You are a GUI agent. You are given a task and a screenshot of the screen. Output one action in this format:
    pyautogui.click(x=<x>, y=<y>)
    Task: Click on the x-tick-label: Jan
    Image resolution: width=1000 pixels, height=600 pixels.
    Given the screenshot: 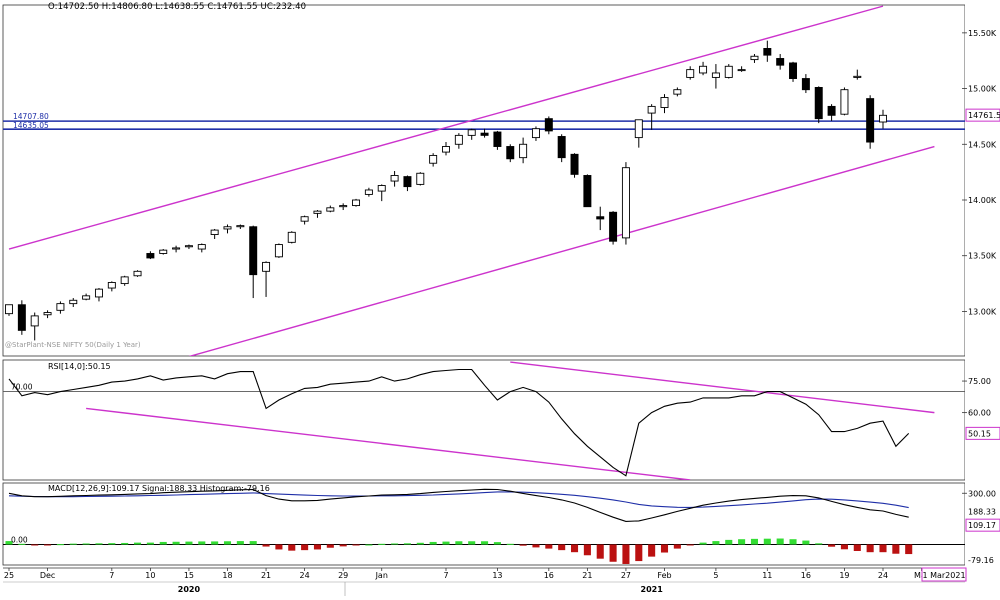 What is the action you would take?
    pyautogui.click(x=381, y=575)
    